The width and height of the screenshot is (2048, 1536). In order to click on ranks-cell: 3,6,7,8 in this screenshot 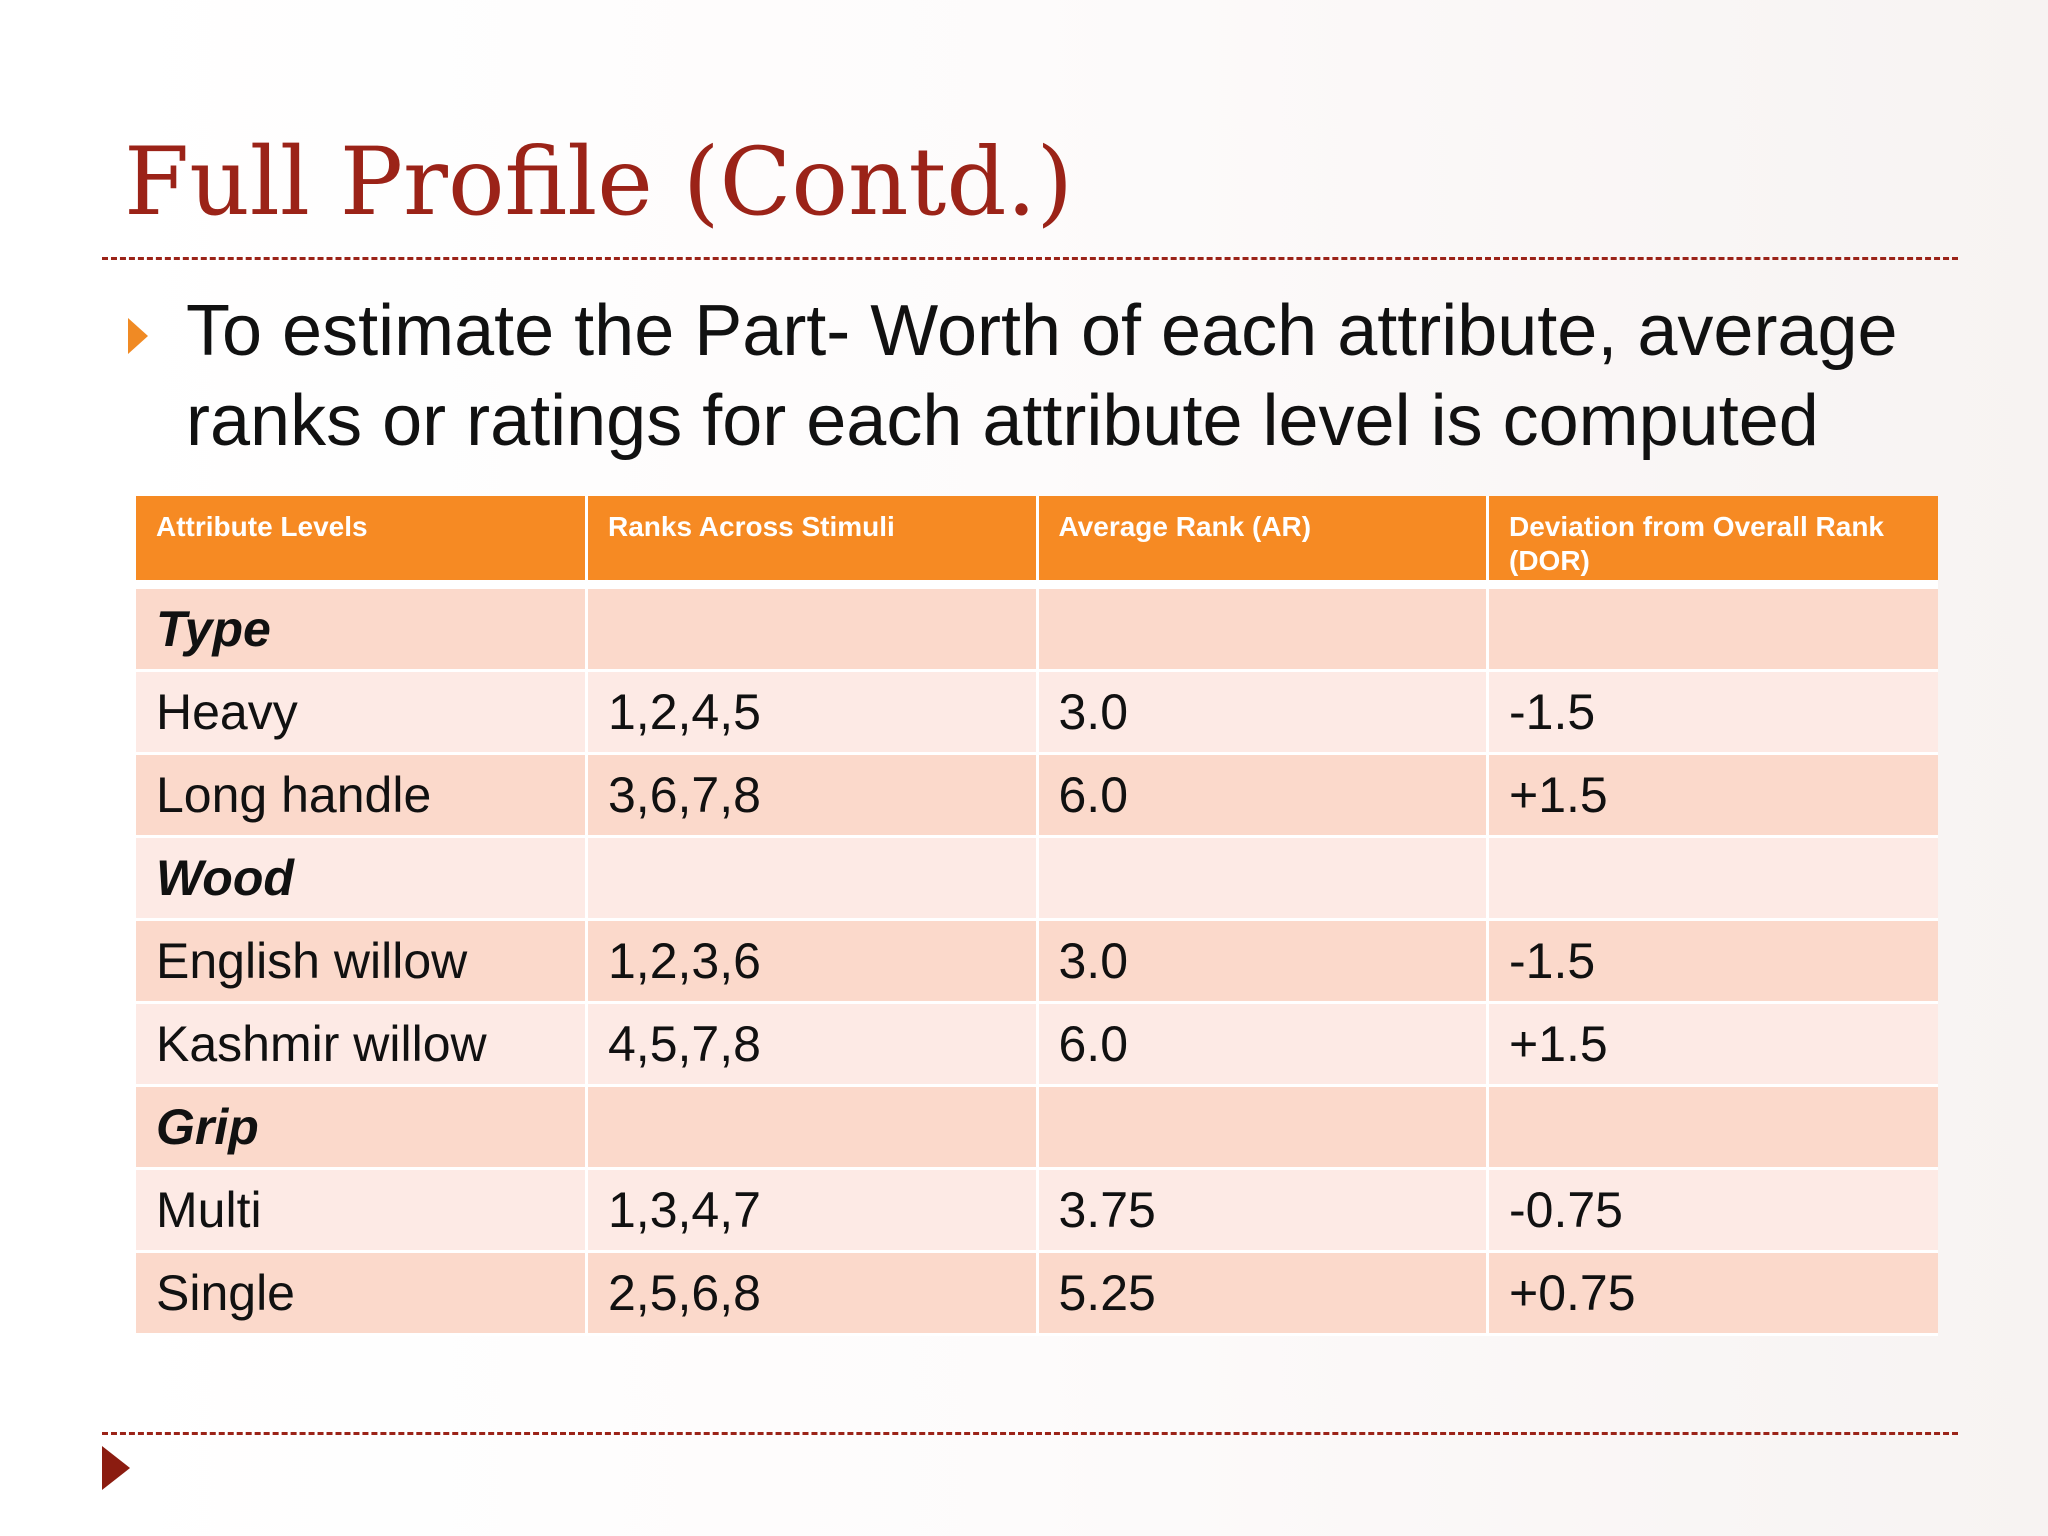, I will do `click(812, 795)`.